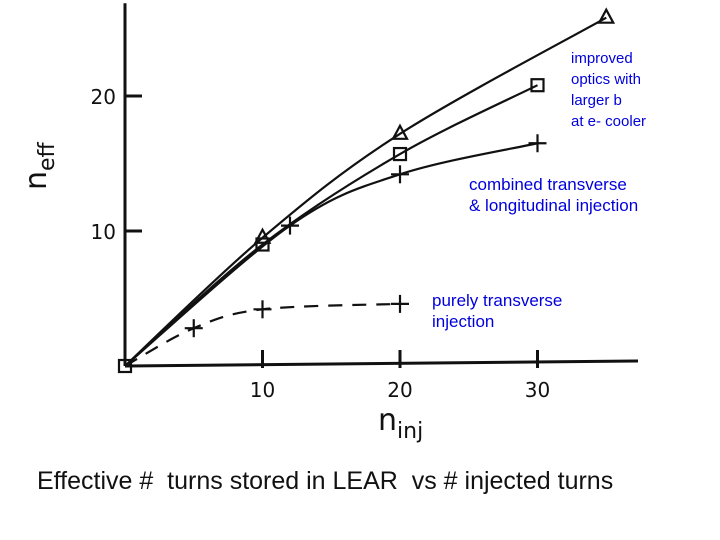 The height and width of the screenshot is (540, 720). I want to click on y-axis-label: neff, so click(39, 165).